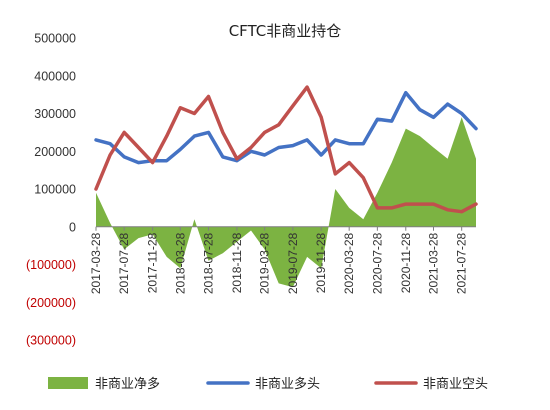 Image resolution: width=550 pixels, height=410 pixels. What do you see at coordinates (180, 263) in the screenshot?
I see `x-tick-label: 2018-03-28` at bounding box center [180, 263].